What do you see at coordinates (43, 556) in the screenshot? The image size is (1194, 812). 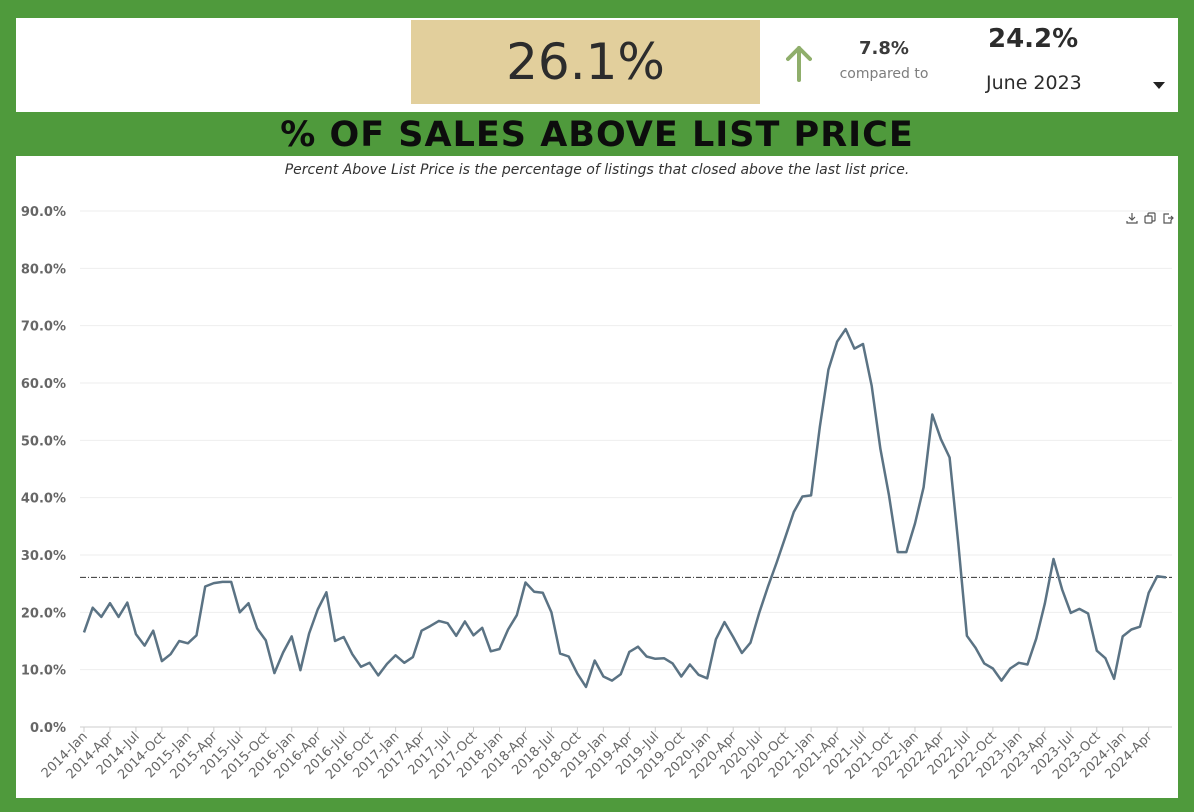 I see `y-tick-label: 30.0%` at bounding box center [43, 556].